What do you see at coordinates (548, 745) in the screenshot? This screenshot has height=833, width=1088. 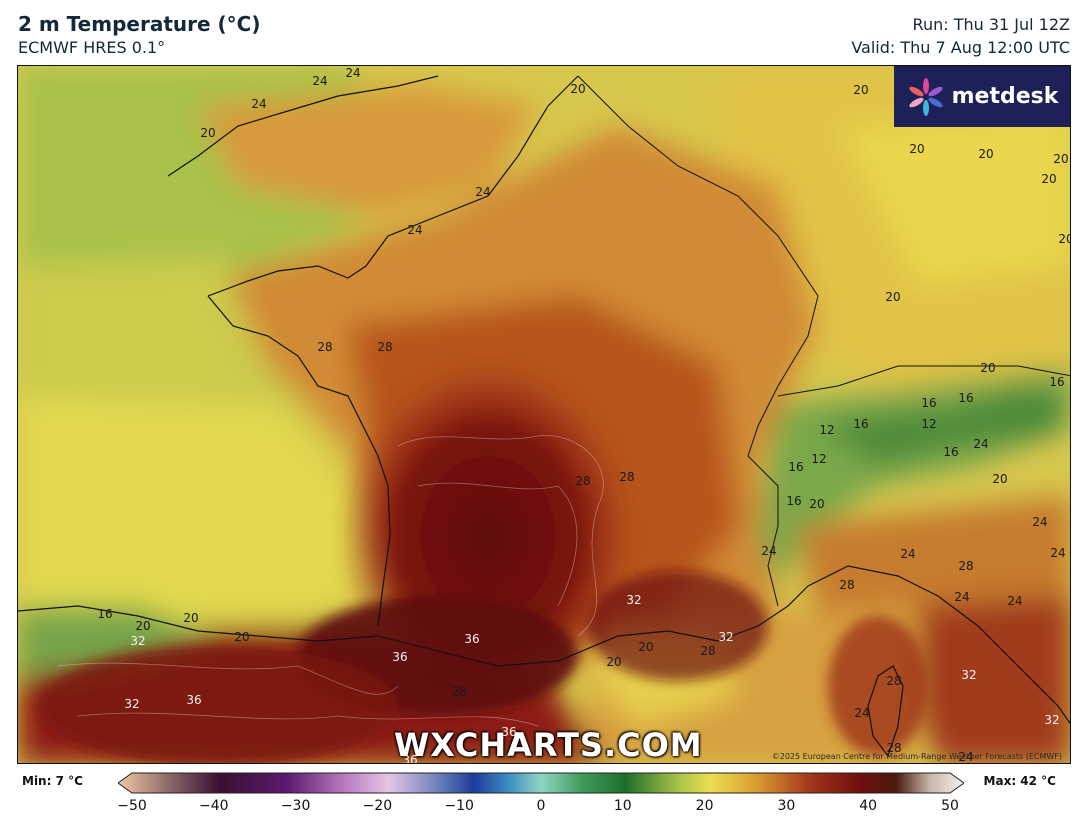 I see `watermark: WXCHARTS.COM` at bounding box center [548, 745].